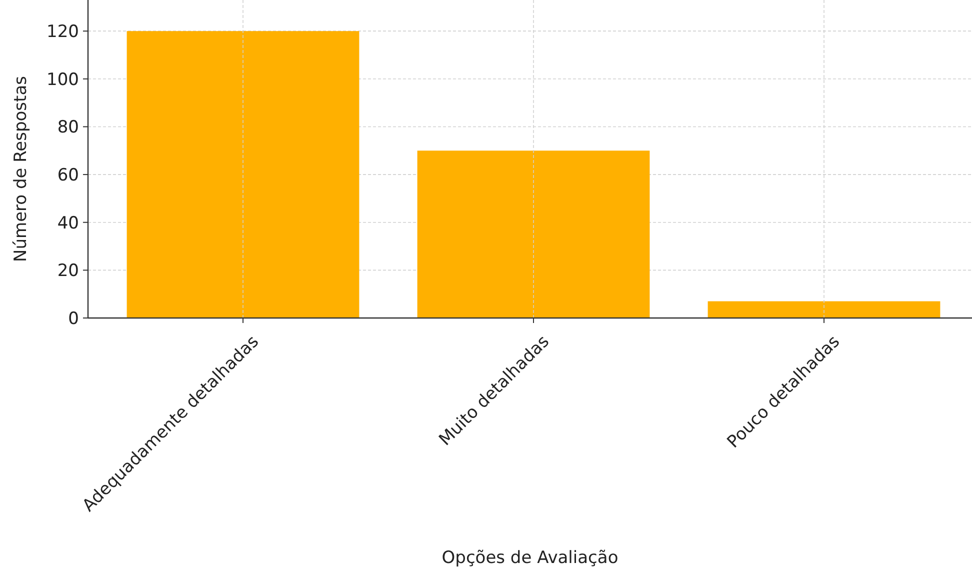 This screenshot has width=972, height=575. Describe the element at coordinates (68, 223) in the screenshot. I see `y-tick-label: 40` at that location.